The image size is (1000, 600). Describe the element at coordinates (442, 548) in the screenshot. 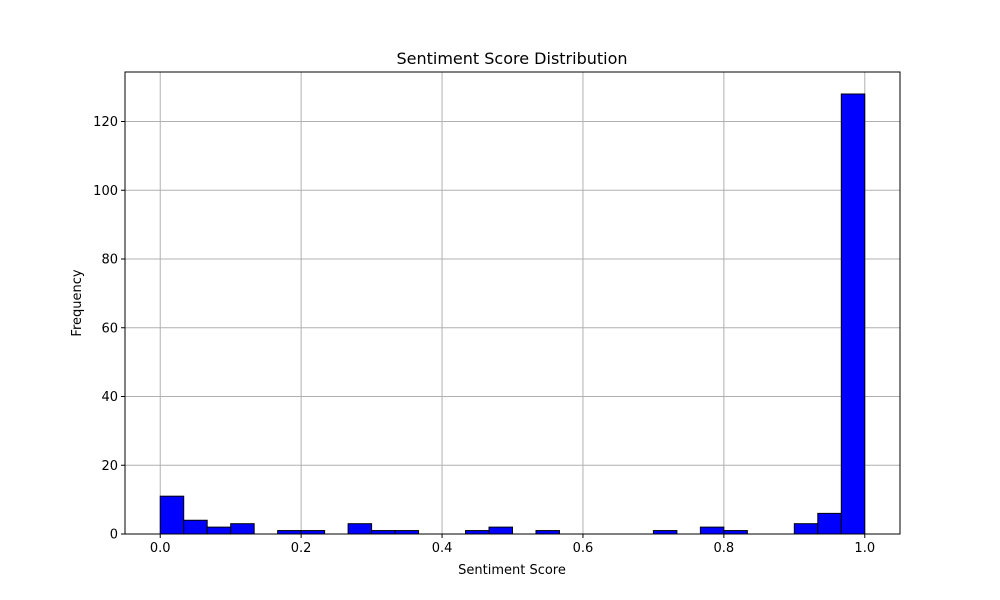

I see `x-tick-label: 0.4` at that location.